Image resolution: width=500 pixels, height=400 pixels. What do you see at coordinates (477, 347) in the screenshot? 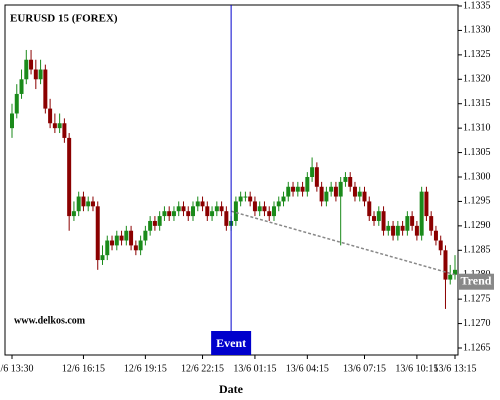
I see `y-tick-label: 1.1265` at bounding box center [477, 347].